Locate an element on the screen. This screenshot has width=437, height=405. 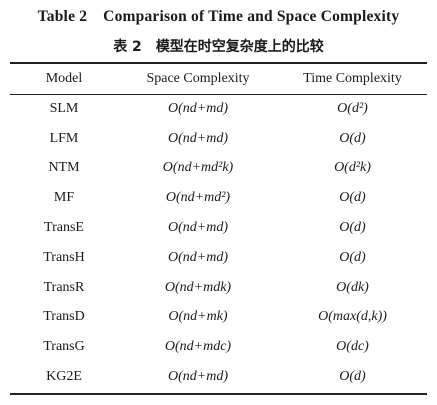
model-cell: NTM is located at coordinates (64, 168).